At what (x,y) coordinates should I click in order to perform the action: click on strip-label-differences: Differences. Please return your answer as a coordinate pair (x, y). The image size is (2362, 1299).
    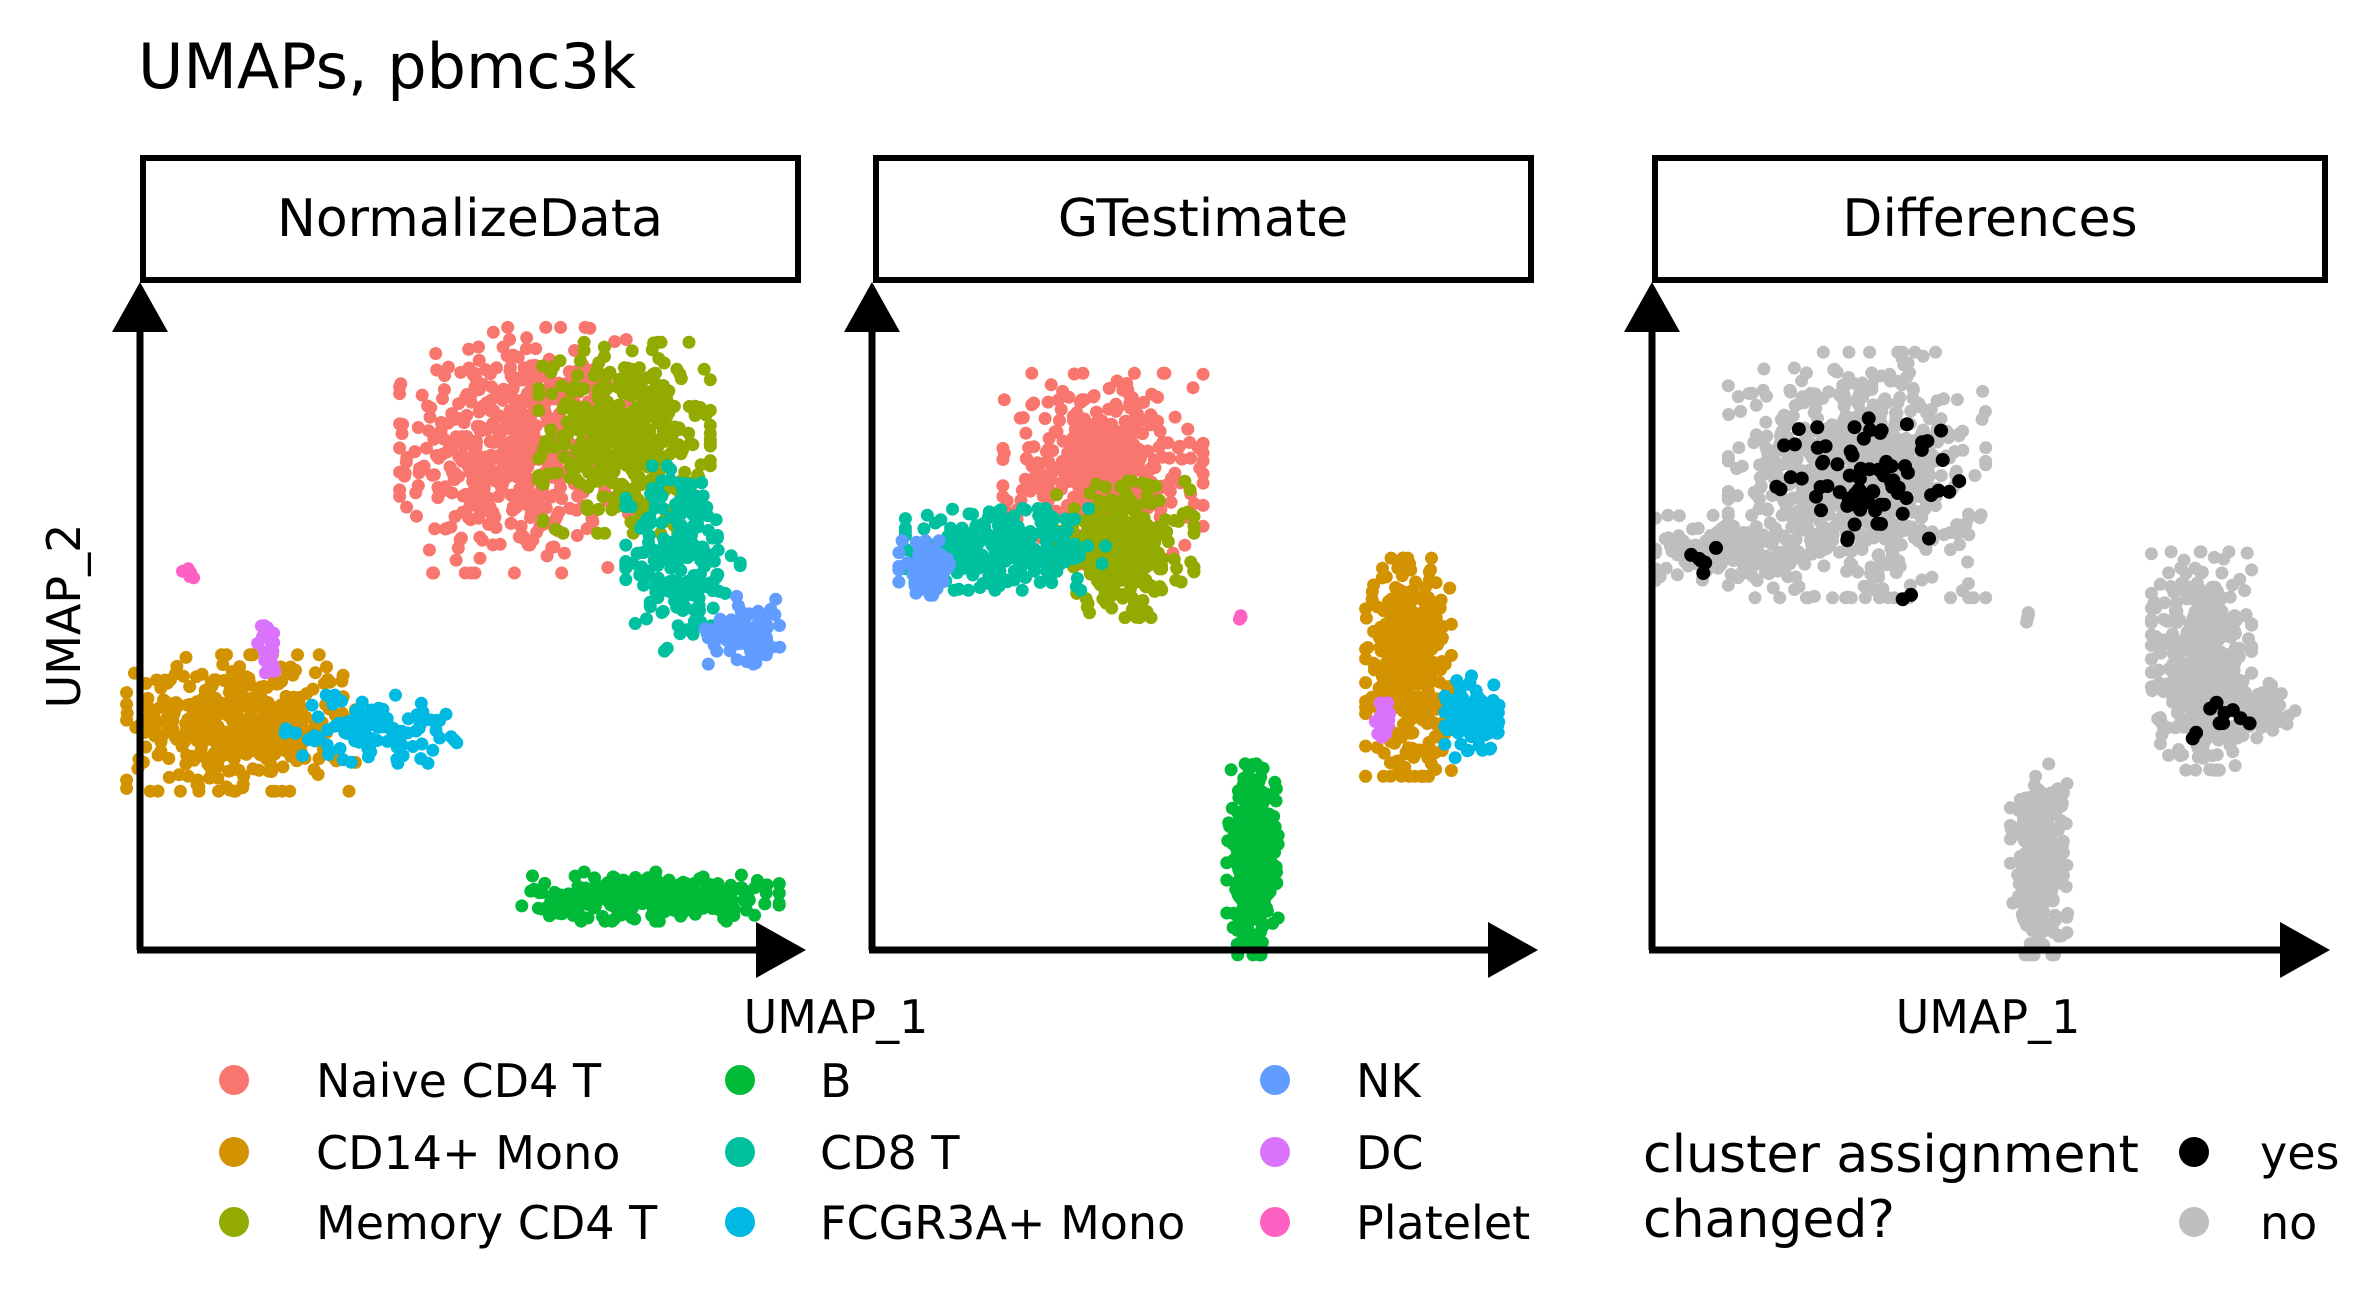
    Looking at the image, I should click on (1989, 219).